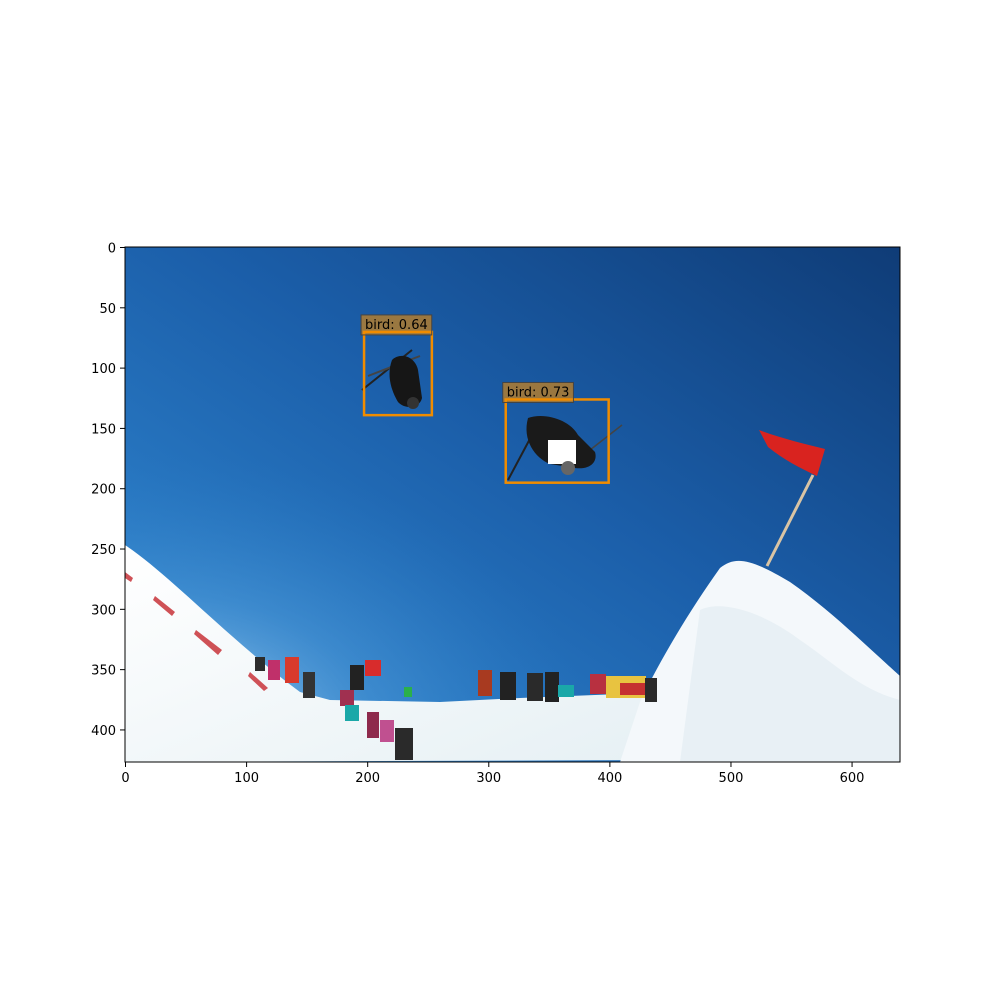  Describe the element at coordinates (103, 429) in the screenshot. I see `y-tick-label: 150` at that location.